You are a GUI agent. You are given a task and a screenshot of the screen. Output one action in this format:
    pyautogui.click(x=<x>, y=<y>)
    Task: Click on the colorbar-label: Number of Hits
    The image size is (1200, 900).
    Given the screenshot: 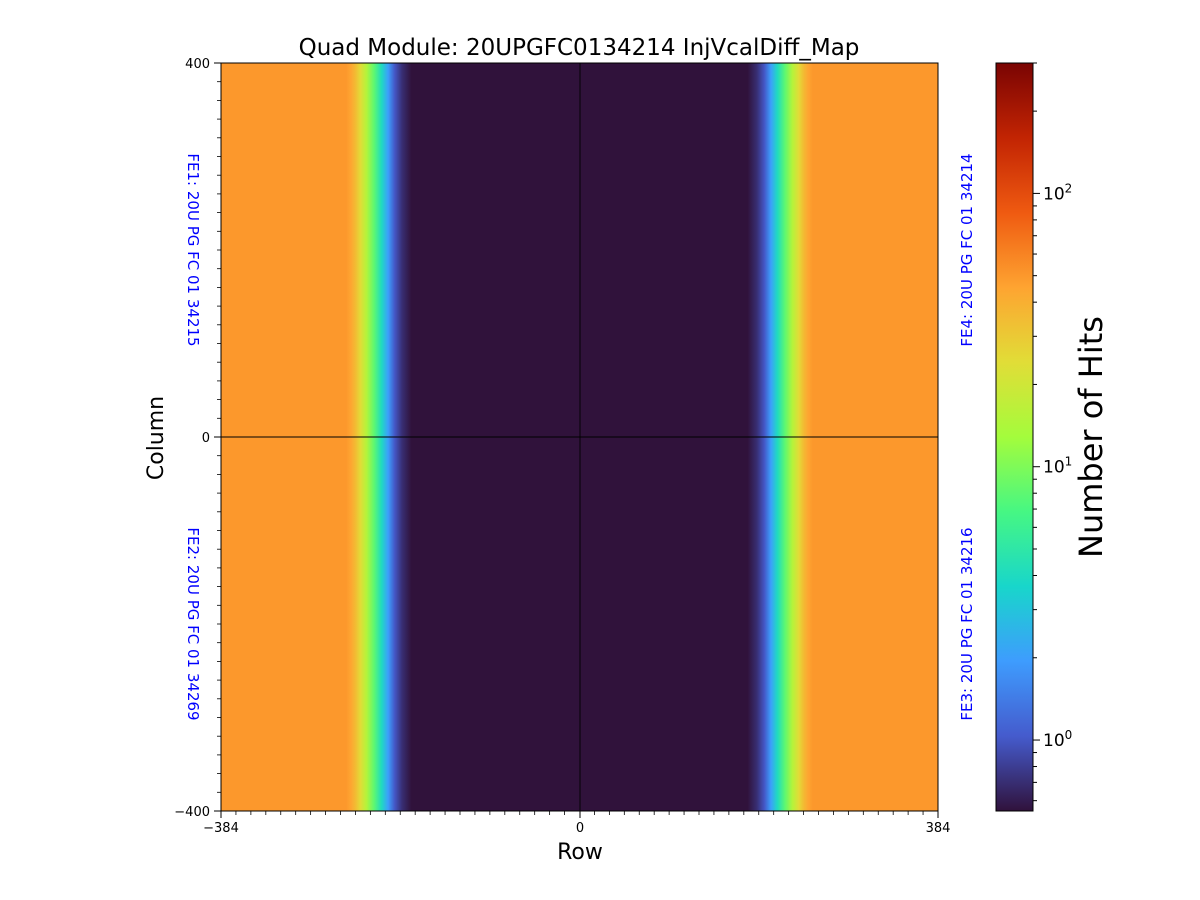 What is the action you would take?
    pyautogui.click(x=1091, y=437)
    